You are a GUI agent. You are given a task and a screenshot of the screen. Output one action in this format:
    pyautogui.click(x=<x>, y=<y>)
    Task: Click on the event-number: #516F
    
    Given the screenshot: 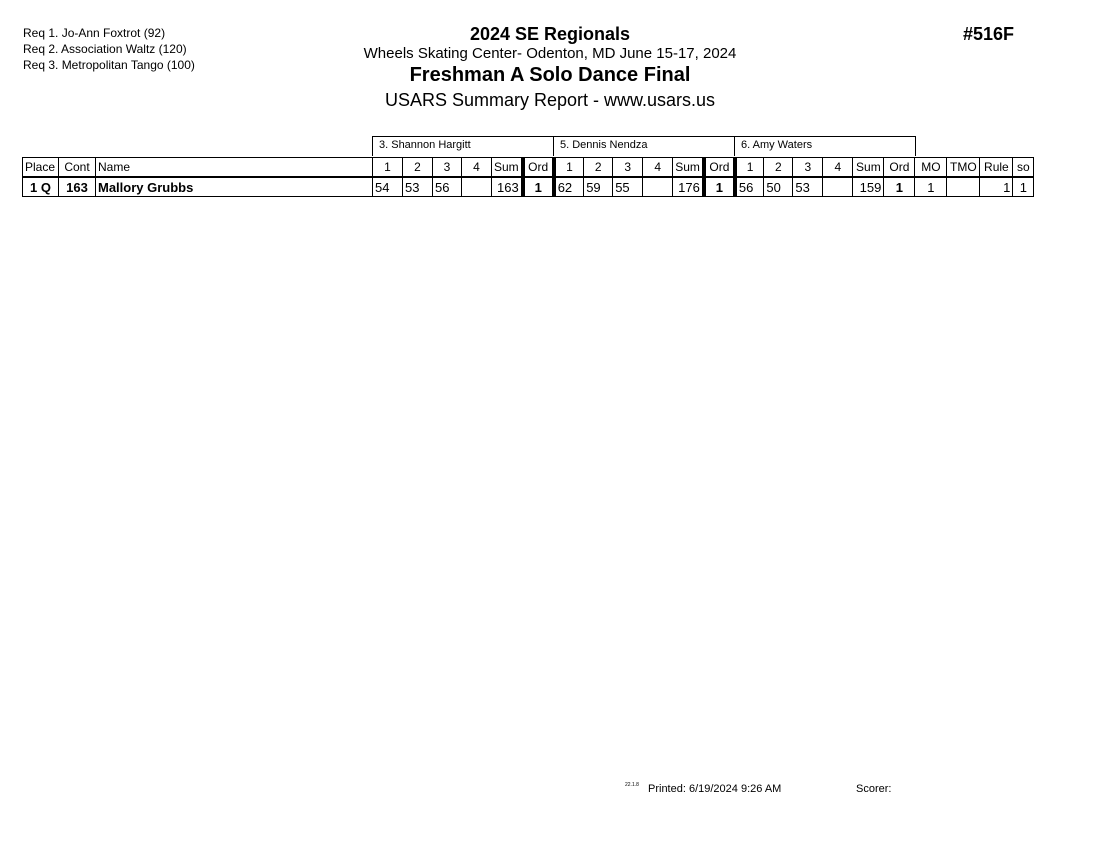 What is the action you would take?
    pyautogui.click(x=989, y=34)
    